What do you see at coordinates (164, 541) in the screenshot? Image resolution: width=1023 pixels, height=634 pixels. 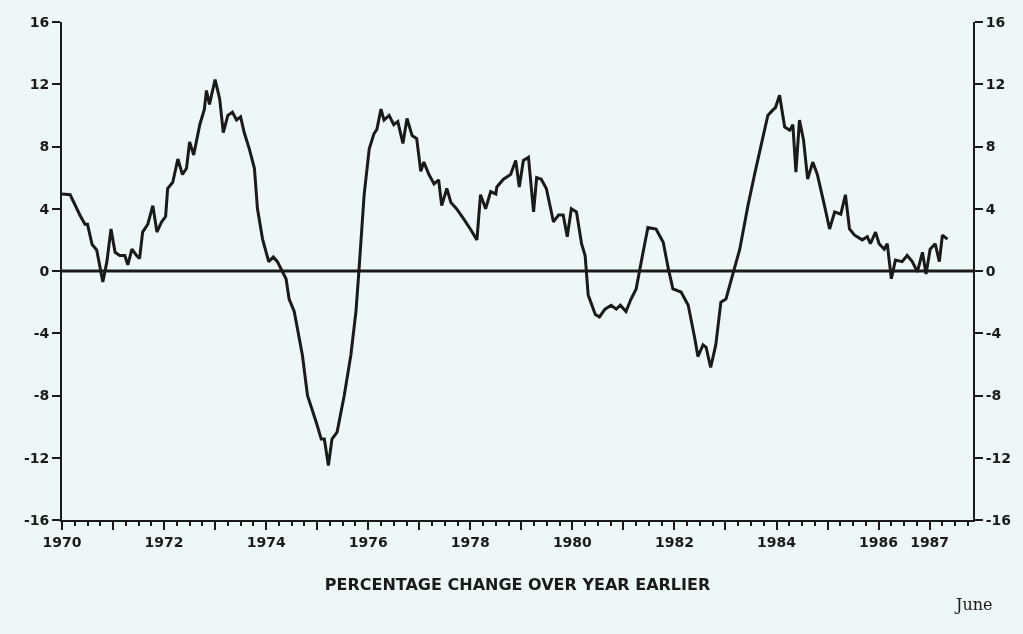 I see `x-tick-label: 1972` at bounding box center [164, 541].